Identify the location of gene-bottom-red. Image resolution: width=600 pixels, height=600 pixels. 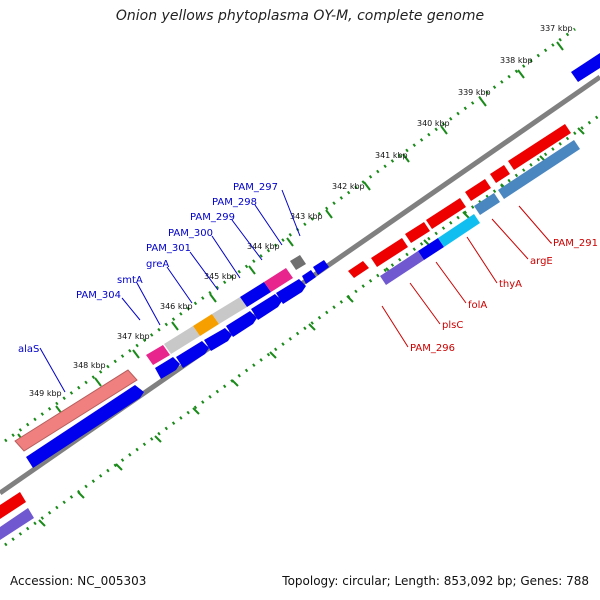
(13, 505).